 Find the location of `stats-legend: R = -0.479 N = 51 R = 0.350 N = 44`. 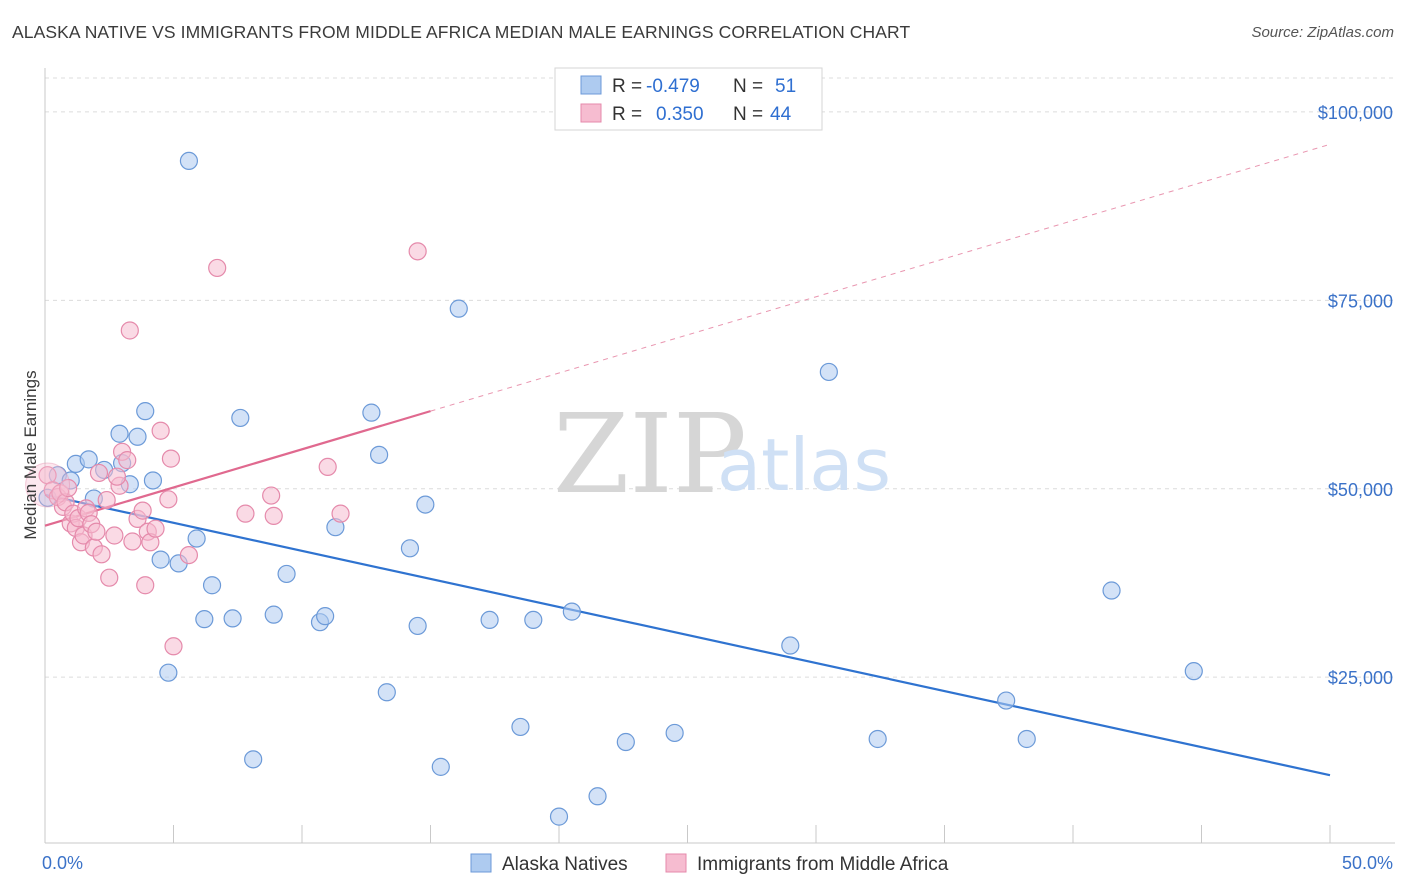

stats-legend: R = -0.479 N = 51 R = 0.350 N = 44 is located at coordinates (688, 99).